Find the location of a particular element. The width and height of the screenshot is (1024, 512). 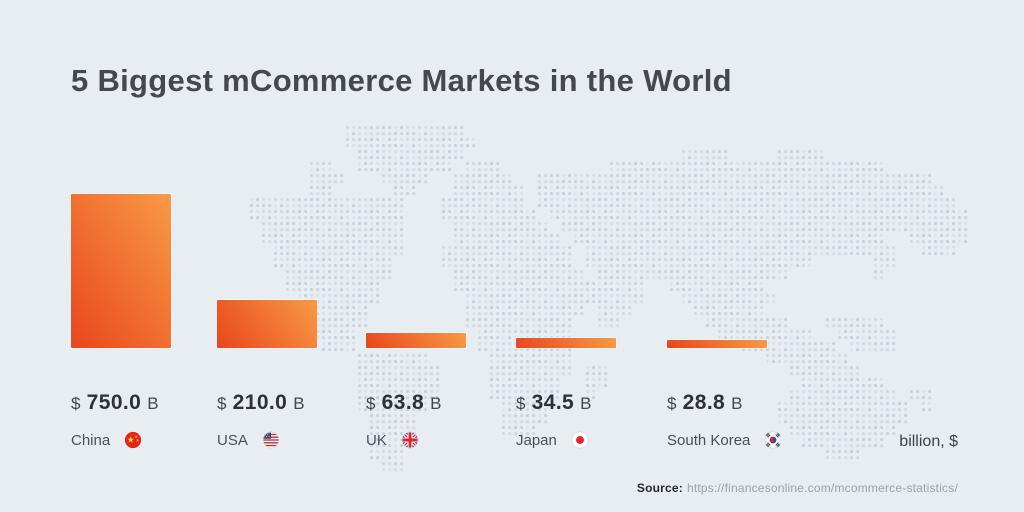

bar-japan is located at coordinates (566, 343).